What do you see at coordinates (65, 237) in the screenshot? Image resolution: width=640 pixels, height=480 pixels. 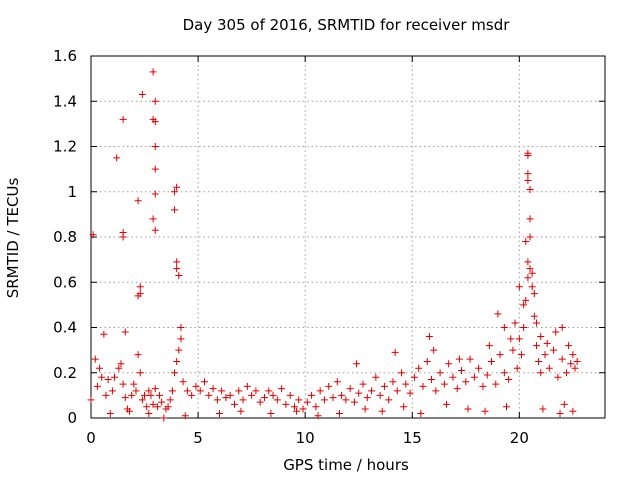 I see `y-tick-label: 0.8` at bounding box center [65, 237].